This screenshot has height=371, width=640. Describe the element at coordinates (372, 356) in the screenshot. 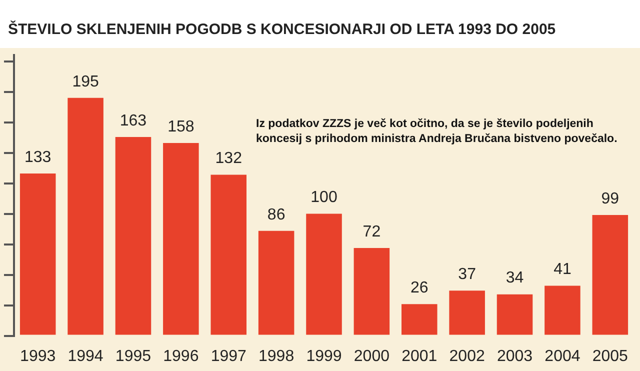

I see `x-tick-label: 2000` at that location.